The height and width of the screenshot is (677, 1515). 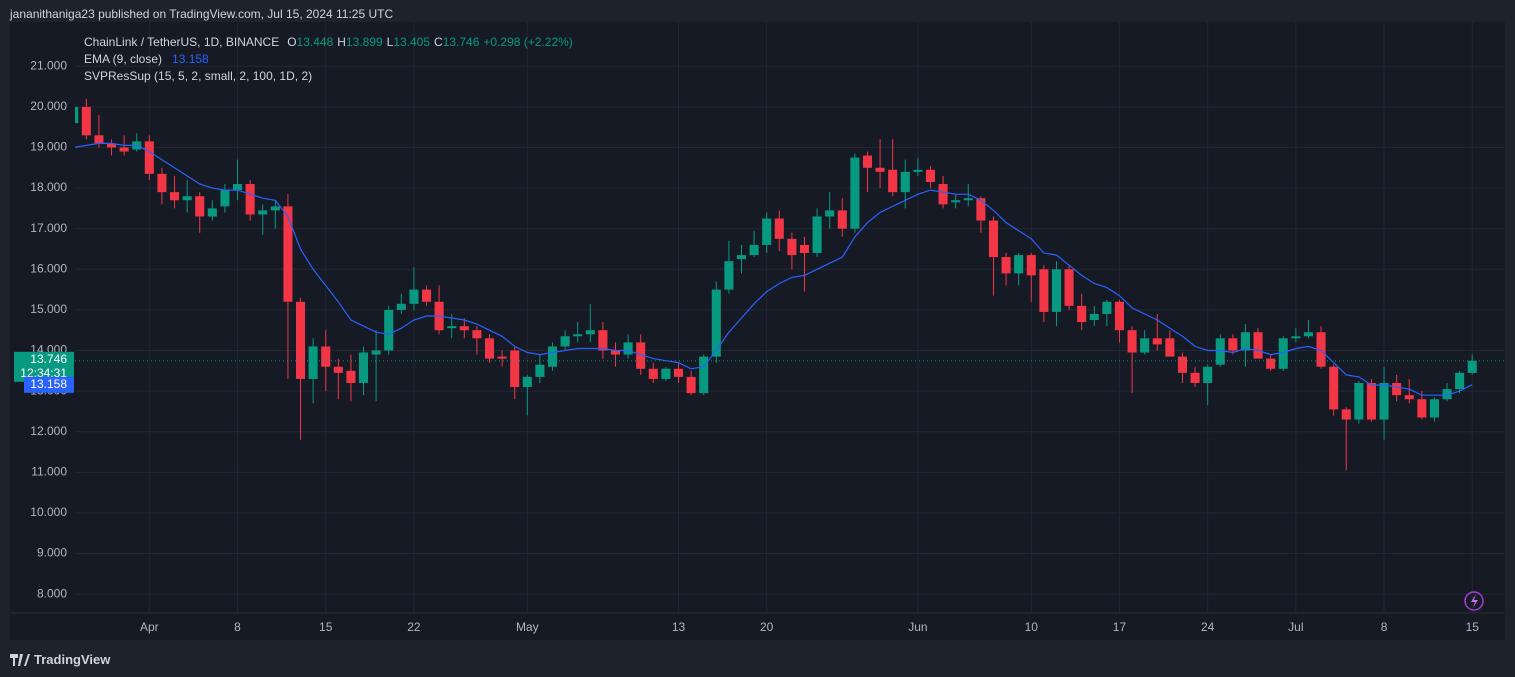 I want to click on ema-badge-value: 13.158, so click(x=48, y=384).